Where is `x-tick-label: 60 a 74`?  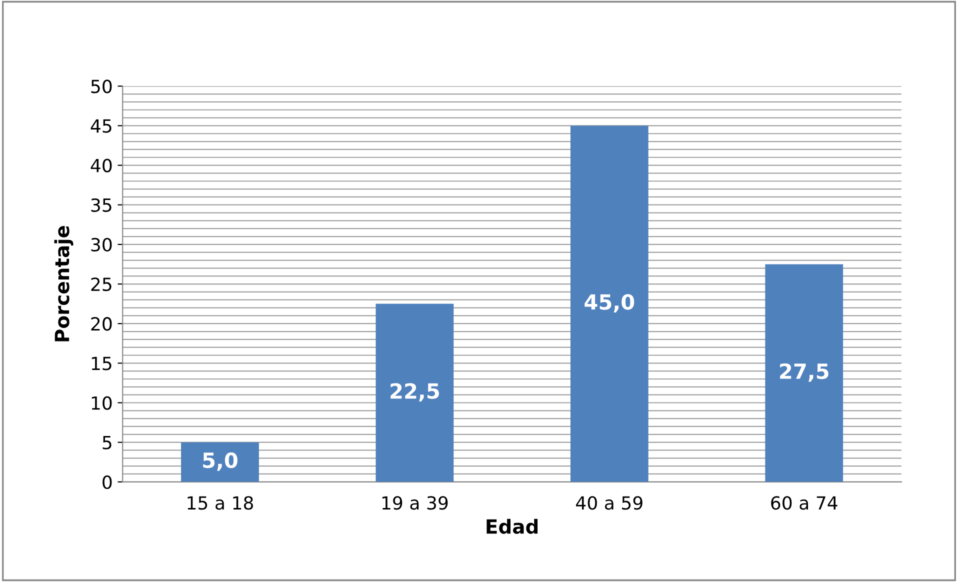
x-tick-label: 60 a 74 is located at coordinates (804, 503).